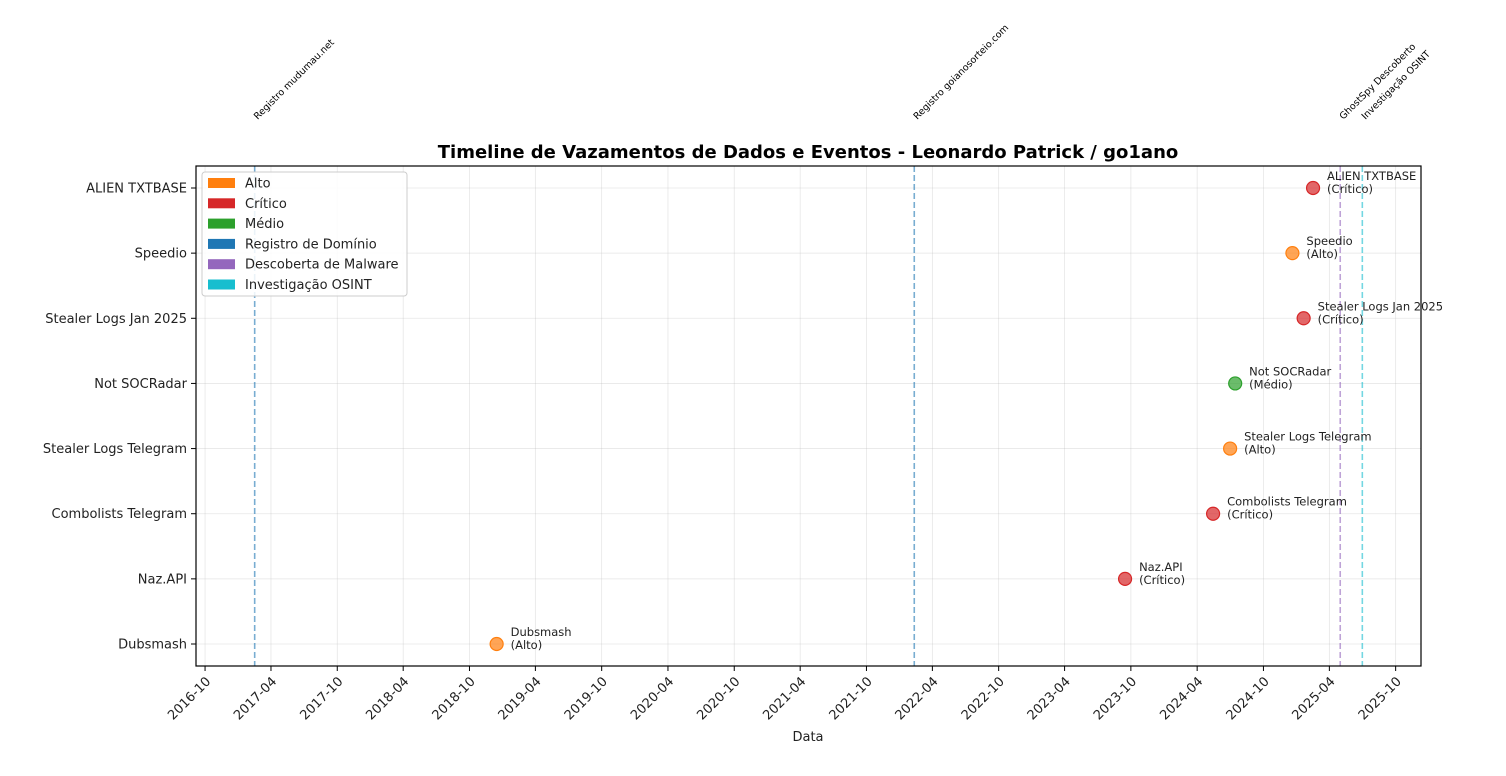 This screenshot has height=776, width=1506. What do you see at coordinates (541, 632) in the screenshot?
I see `point-label: Dubsmash` at bounding box center [541, 632].